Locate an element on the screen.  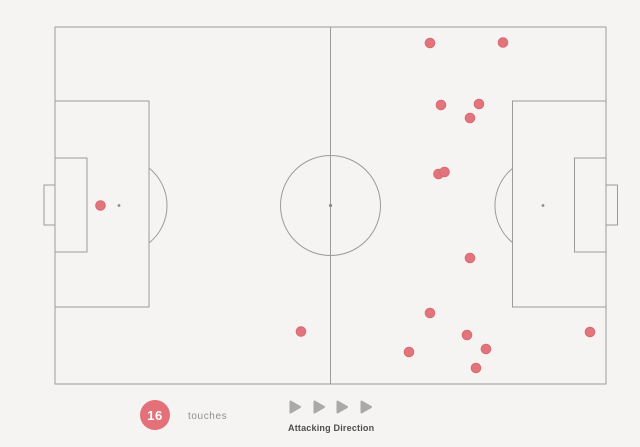
left-penalty-spot is located at coordinates (119, 205).